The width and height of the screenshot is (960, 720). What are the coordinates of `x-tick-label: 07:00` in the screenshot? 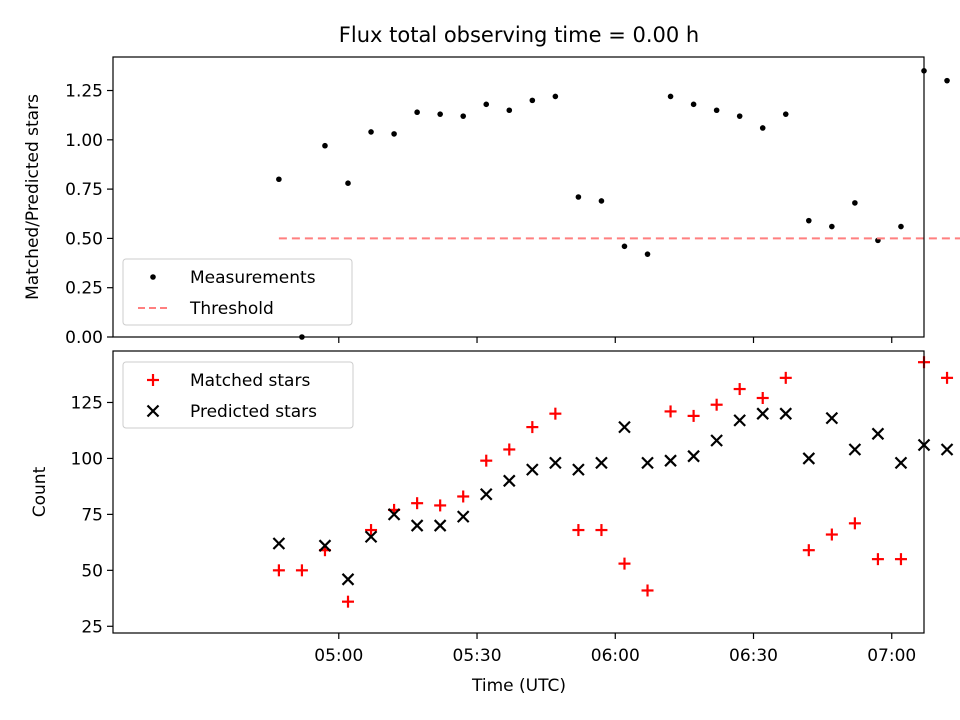 It's located at (891, 656).